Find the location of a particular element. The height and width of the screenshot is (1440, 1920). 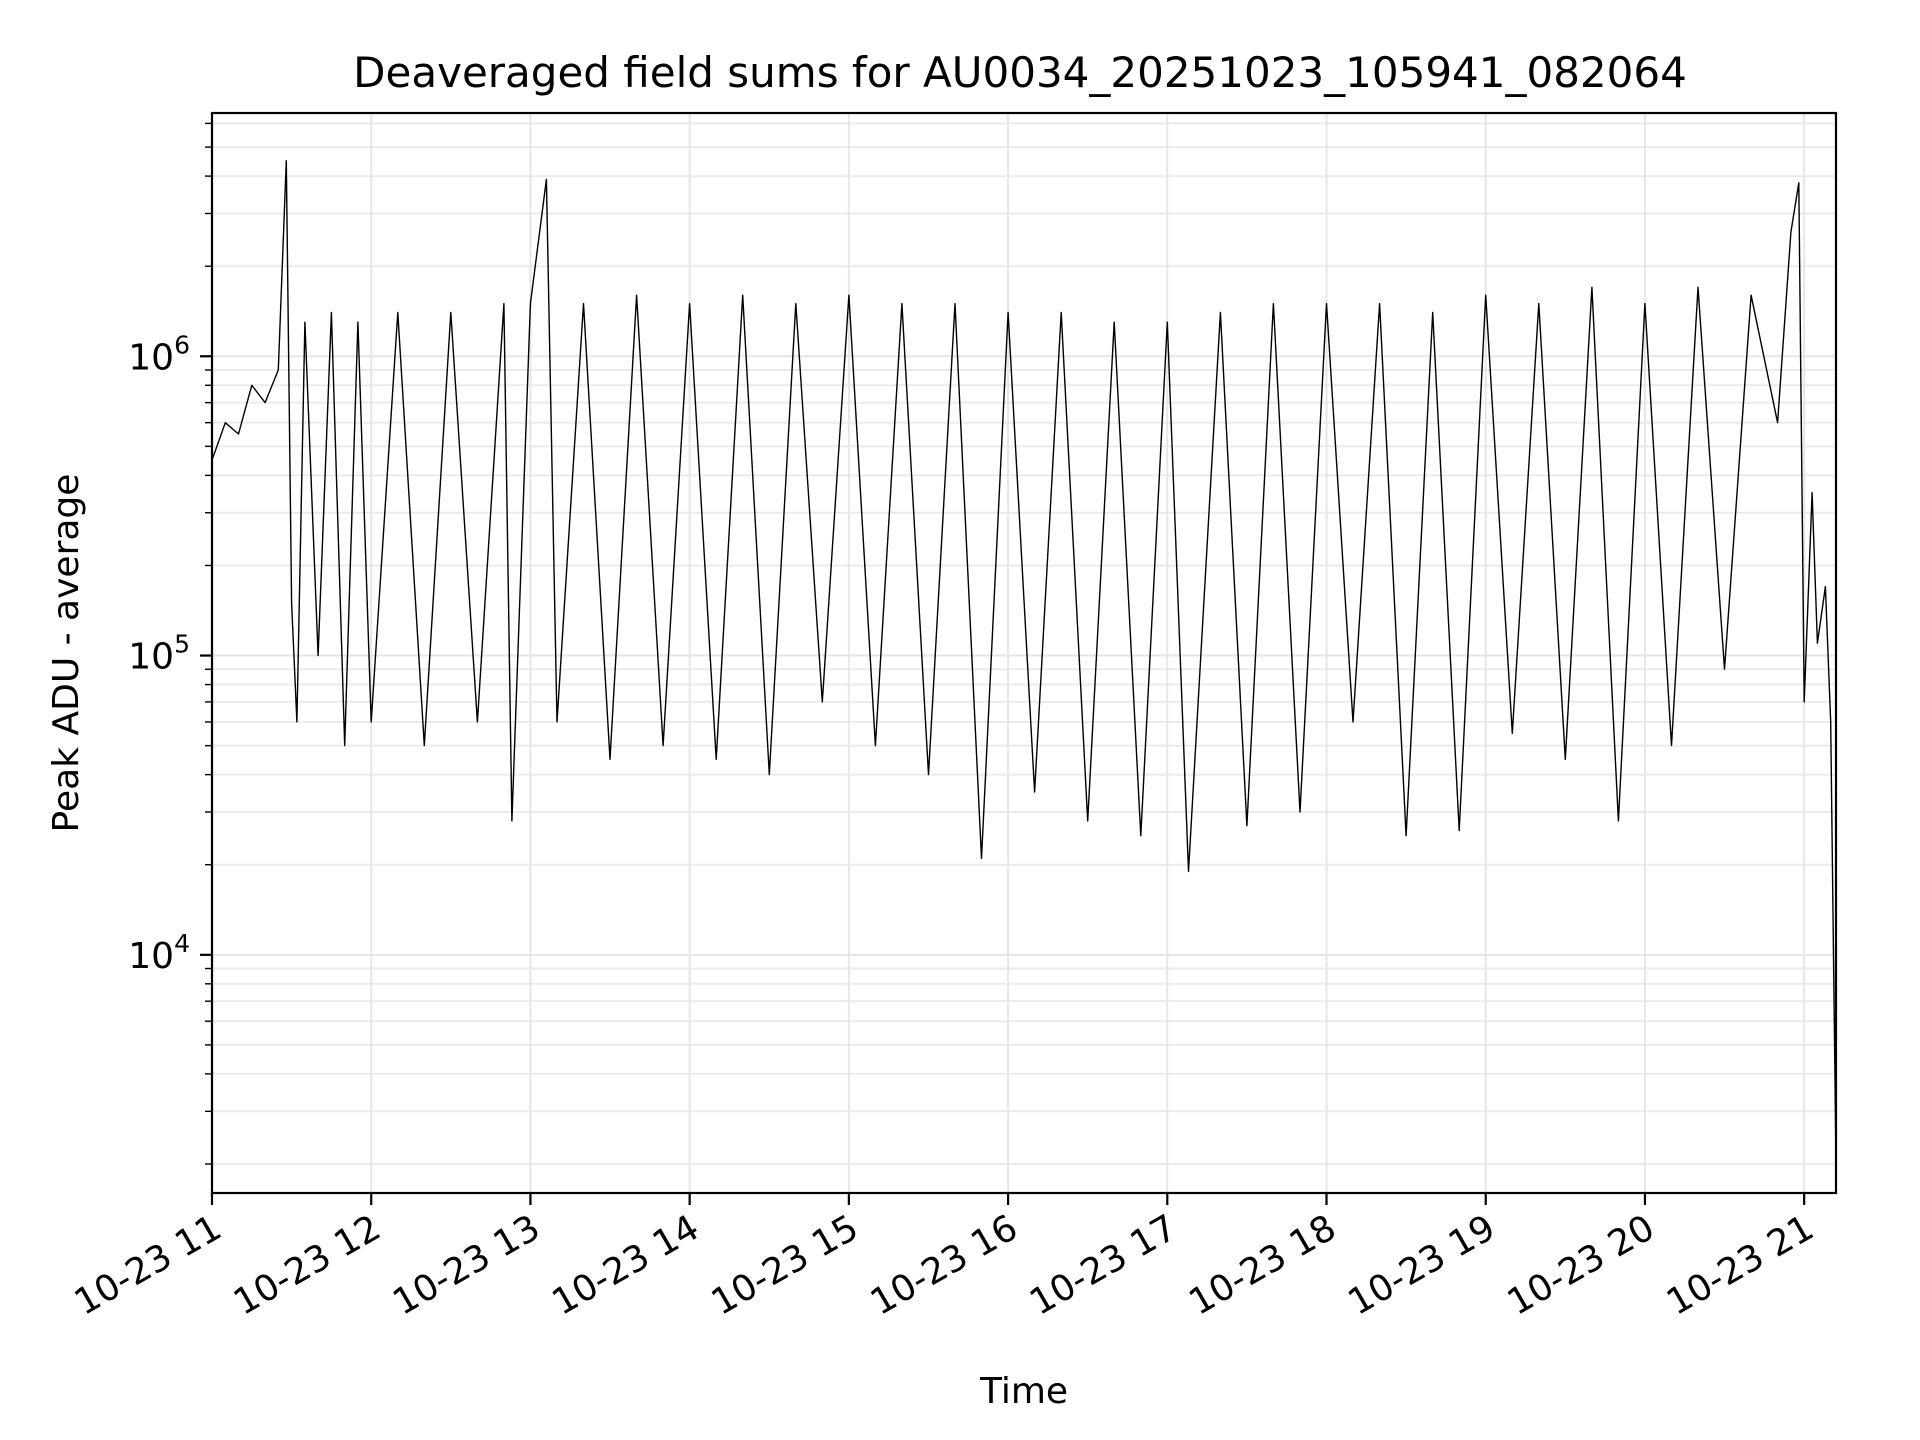

y-axis: 10⁴ 10⁵ 10⁶ is located at coordinates (170, 643).